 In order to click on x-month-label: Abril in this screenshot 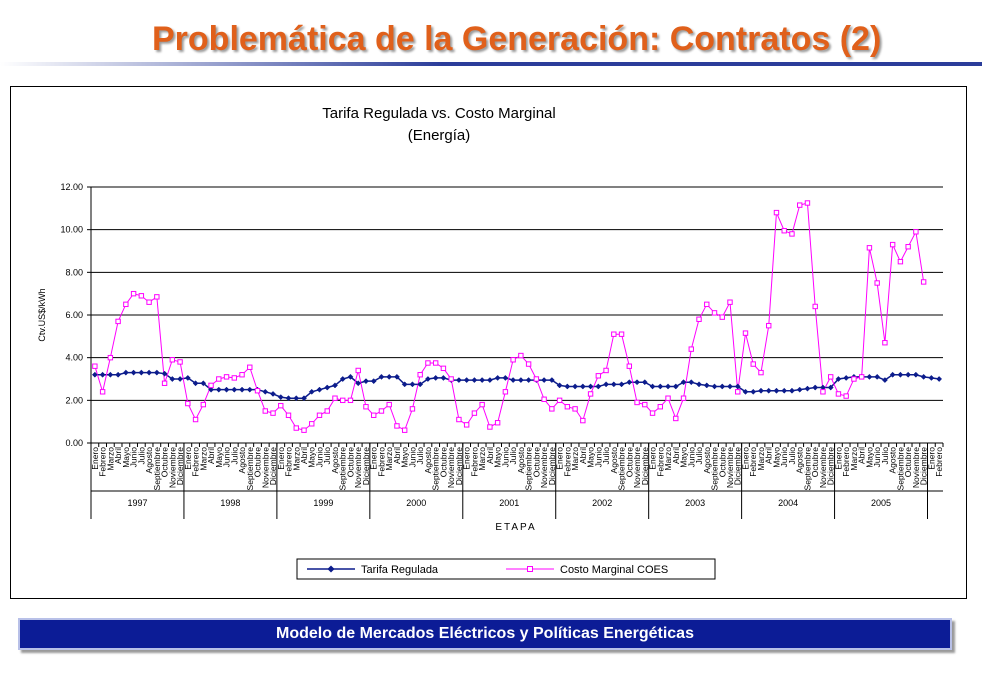, I will do `click(397, 455)`.